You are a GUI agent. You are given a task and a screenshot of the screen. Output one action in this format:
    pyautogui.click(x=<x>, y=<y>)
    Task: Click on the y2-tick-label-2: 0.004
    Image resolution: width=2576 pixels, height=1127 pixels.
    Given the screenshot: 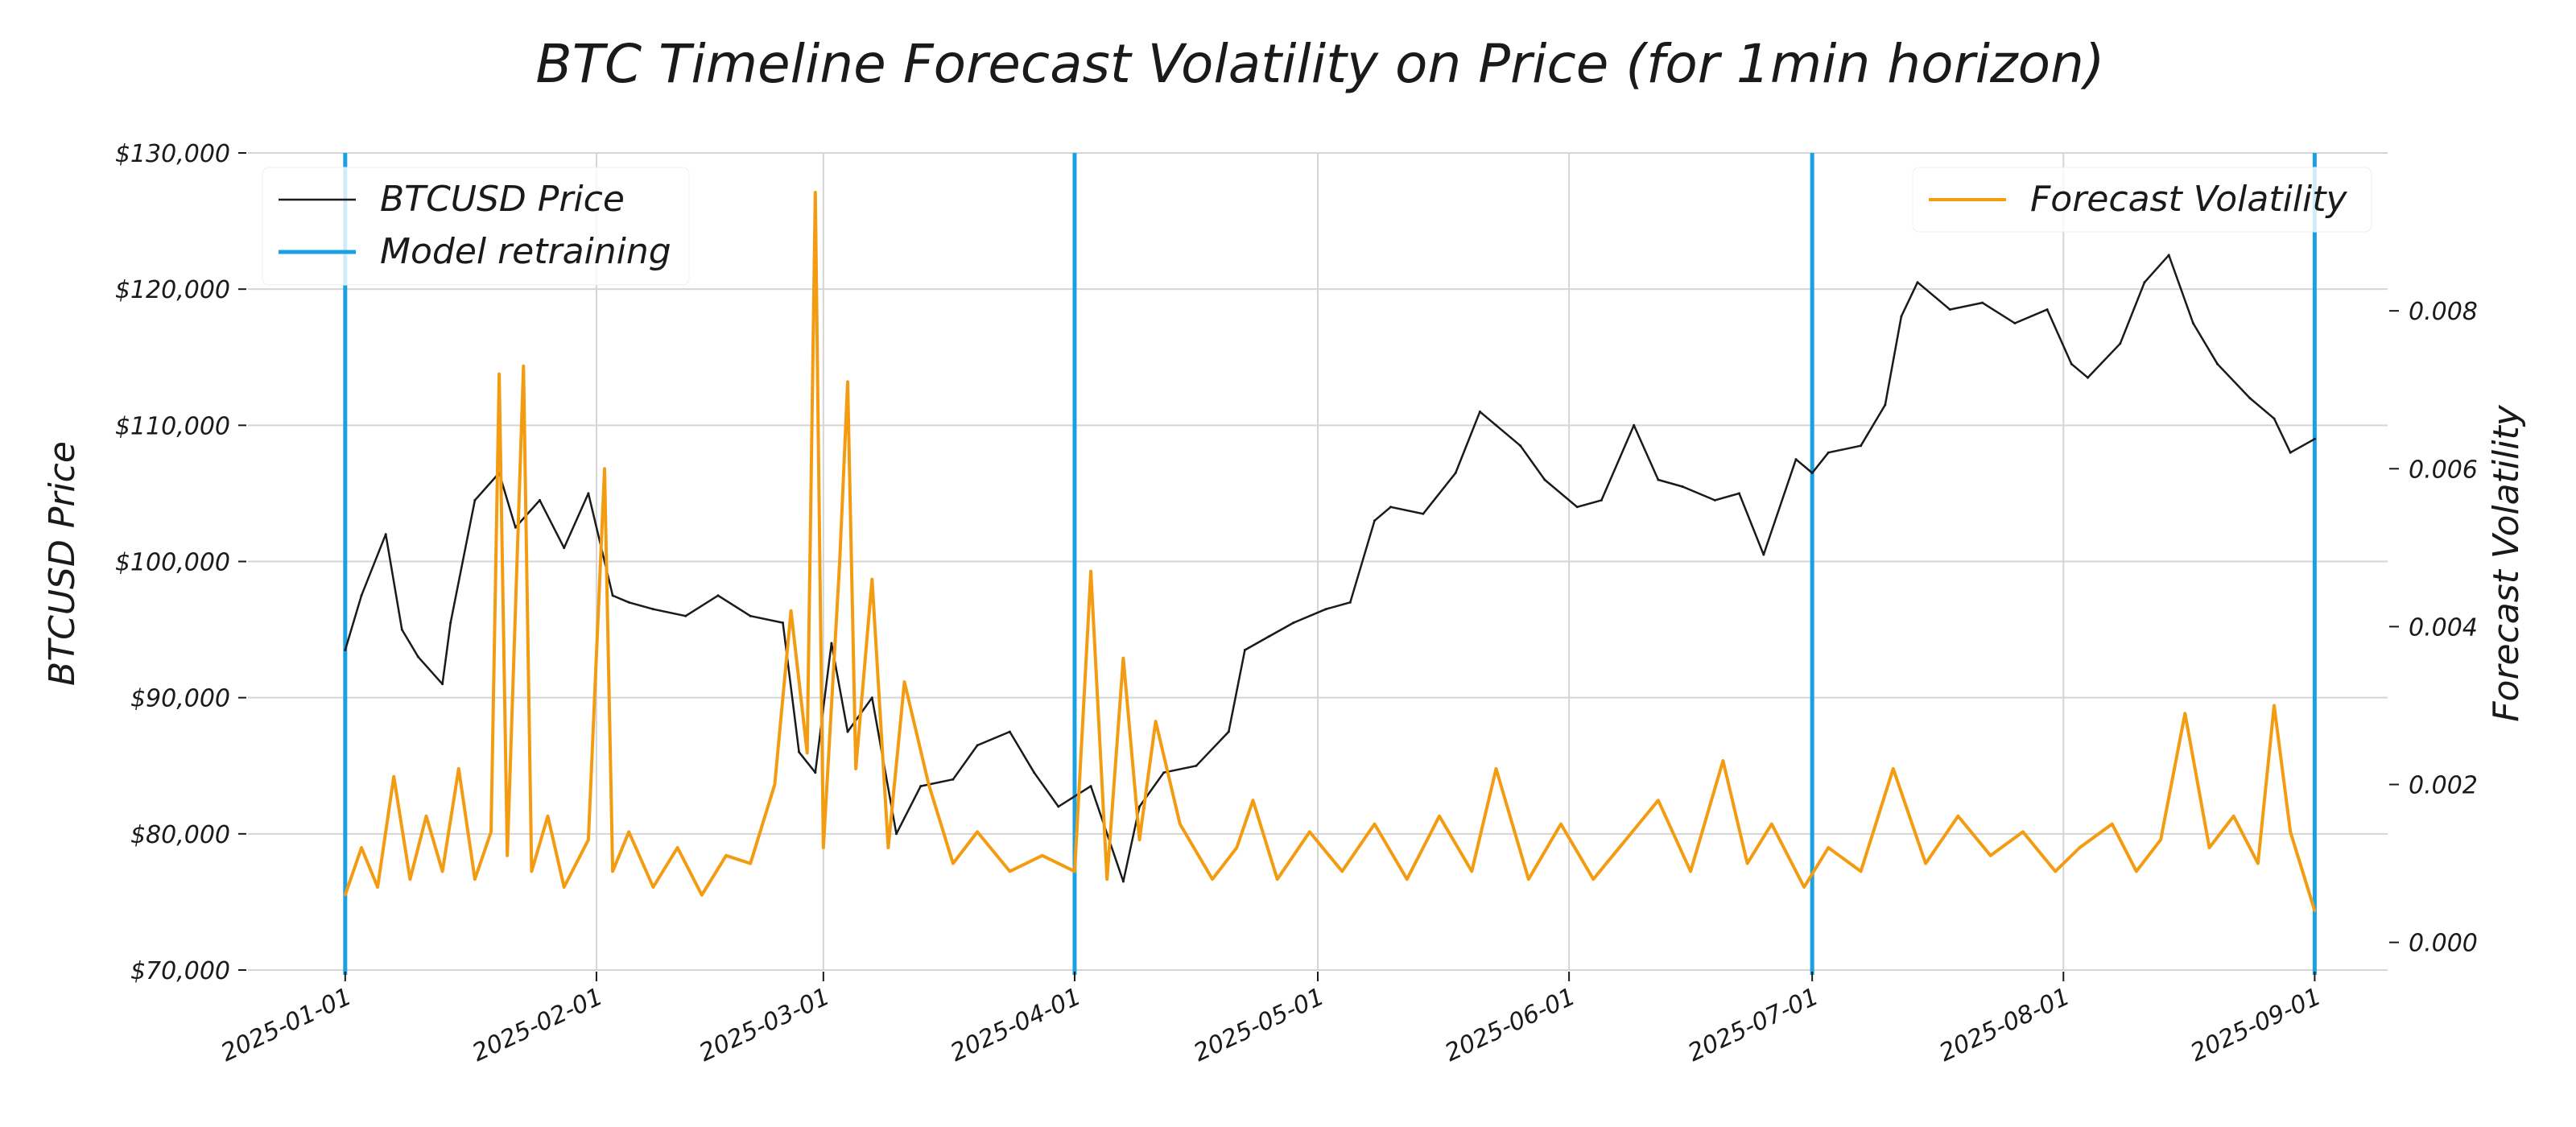 What is the action you would take?
    pyautogui.click(x=2443, y=627)
    